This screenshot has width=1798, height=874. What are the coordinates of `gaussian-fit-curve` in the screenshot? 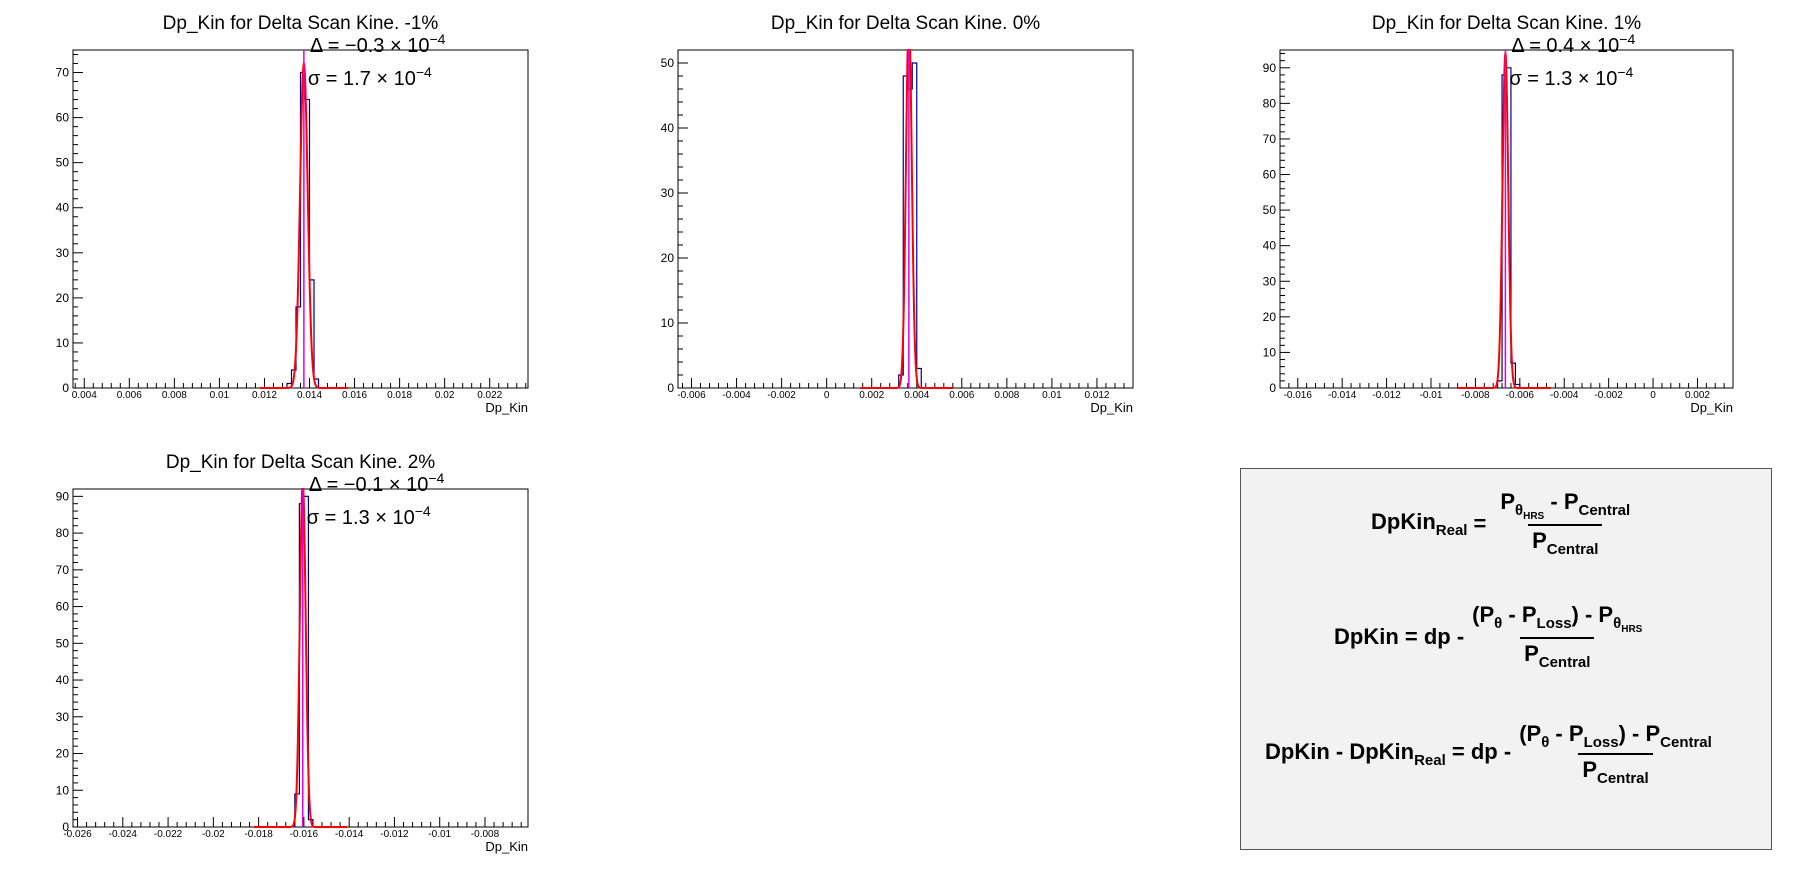 It's located at (1504, 219).